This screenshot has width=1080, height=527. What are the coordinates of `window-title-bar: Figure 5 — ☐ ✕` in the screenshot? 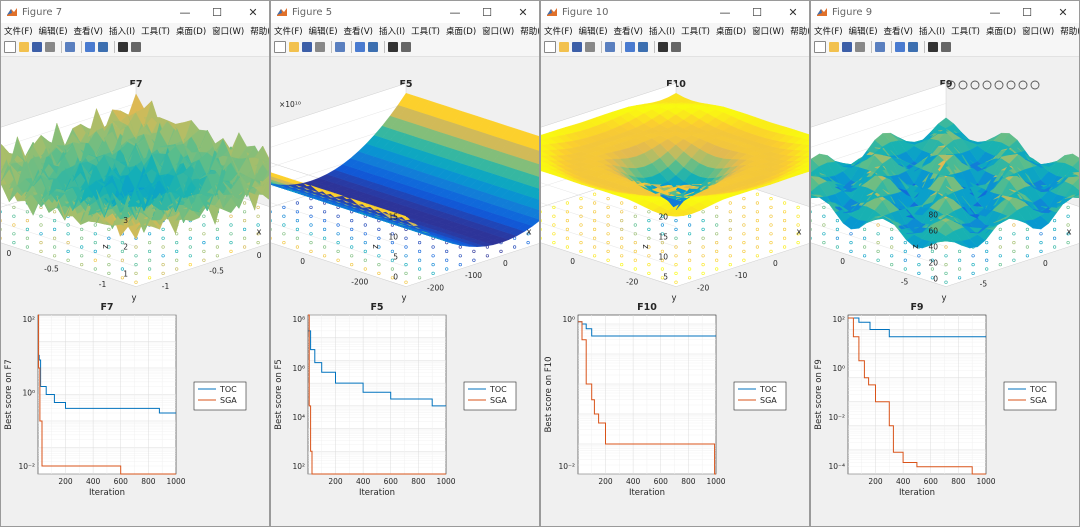 It's located at (405, 12).